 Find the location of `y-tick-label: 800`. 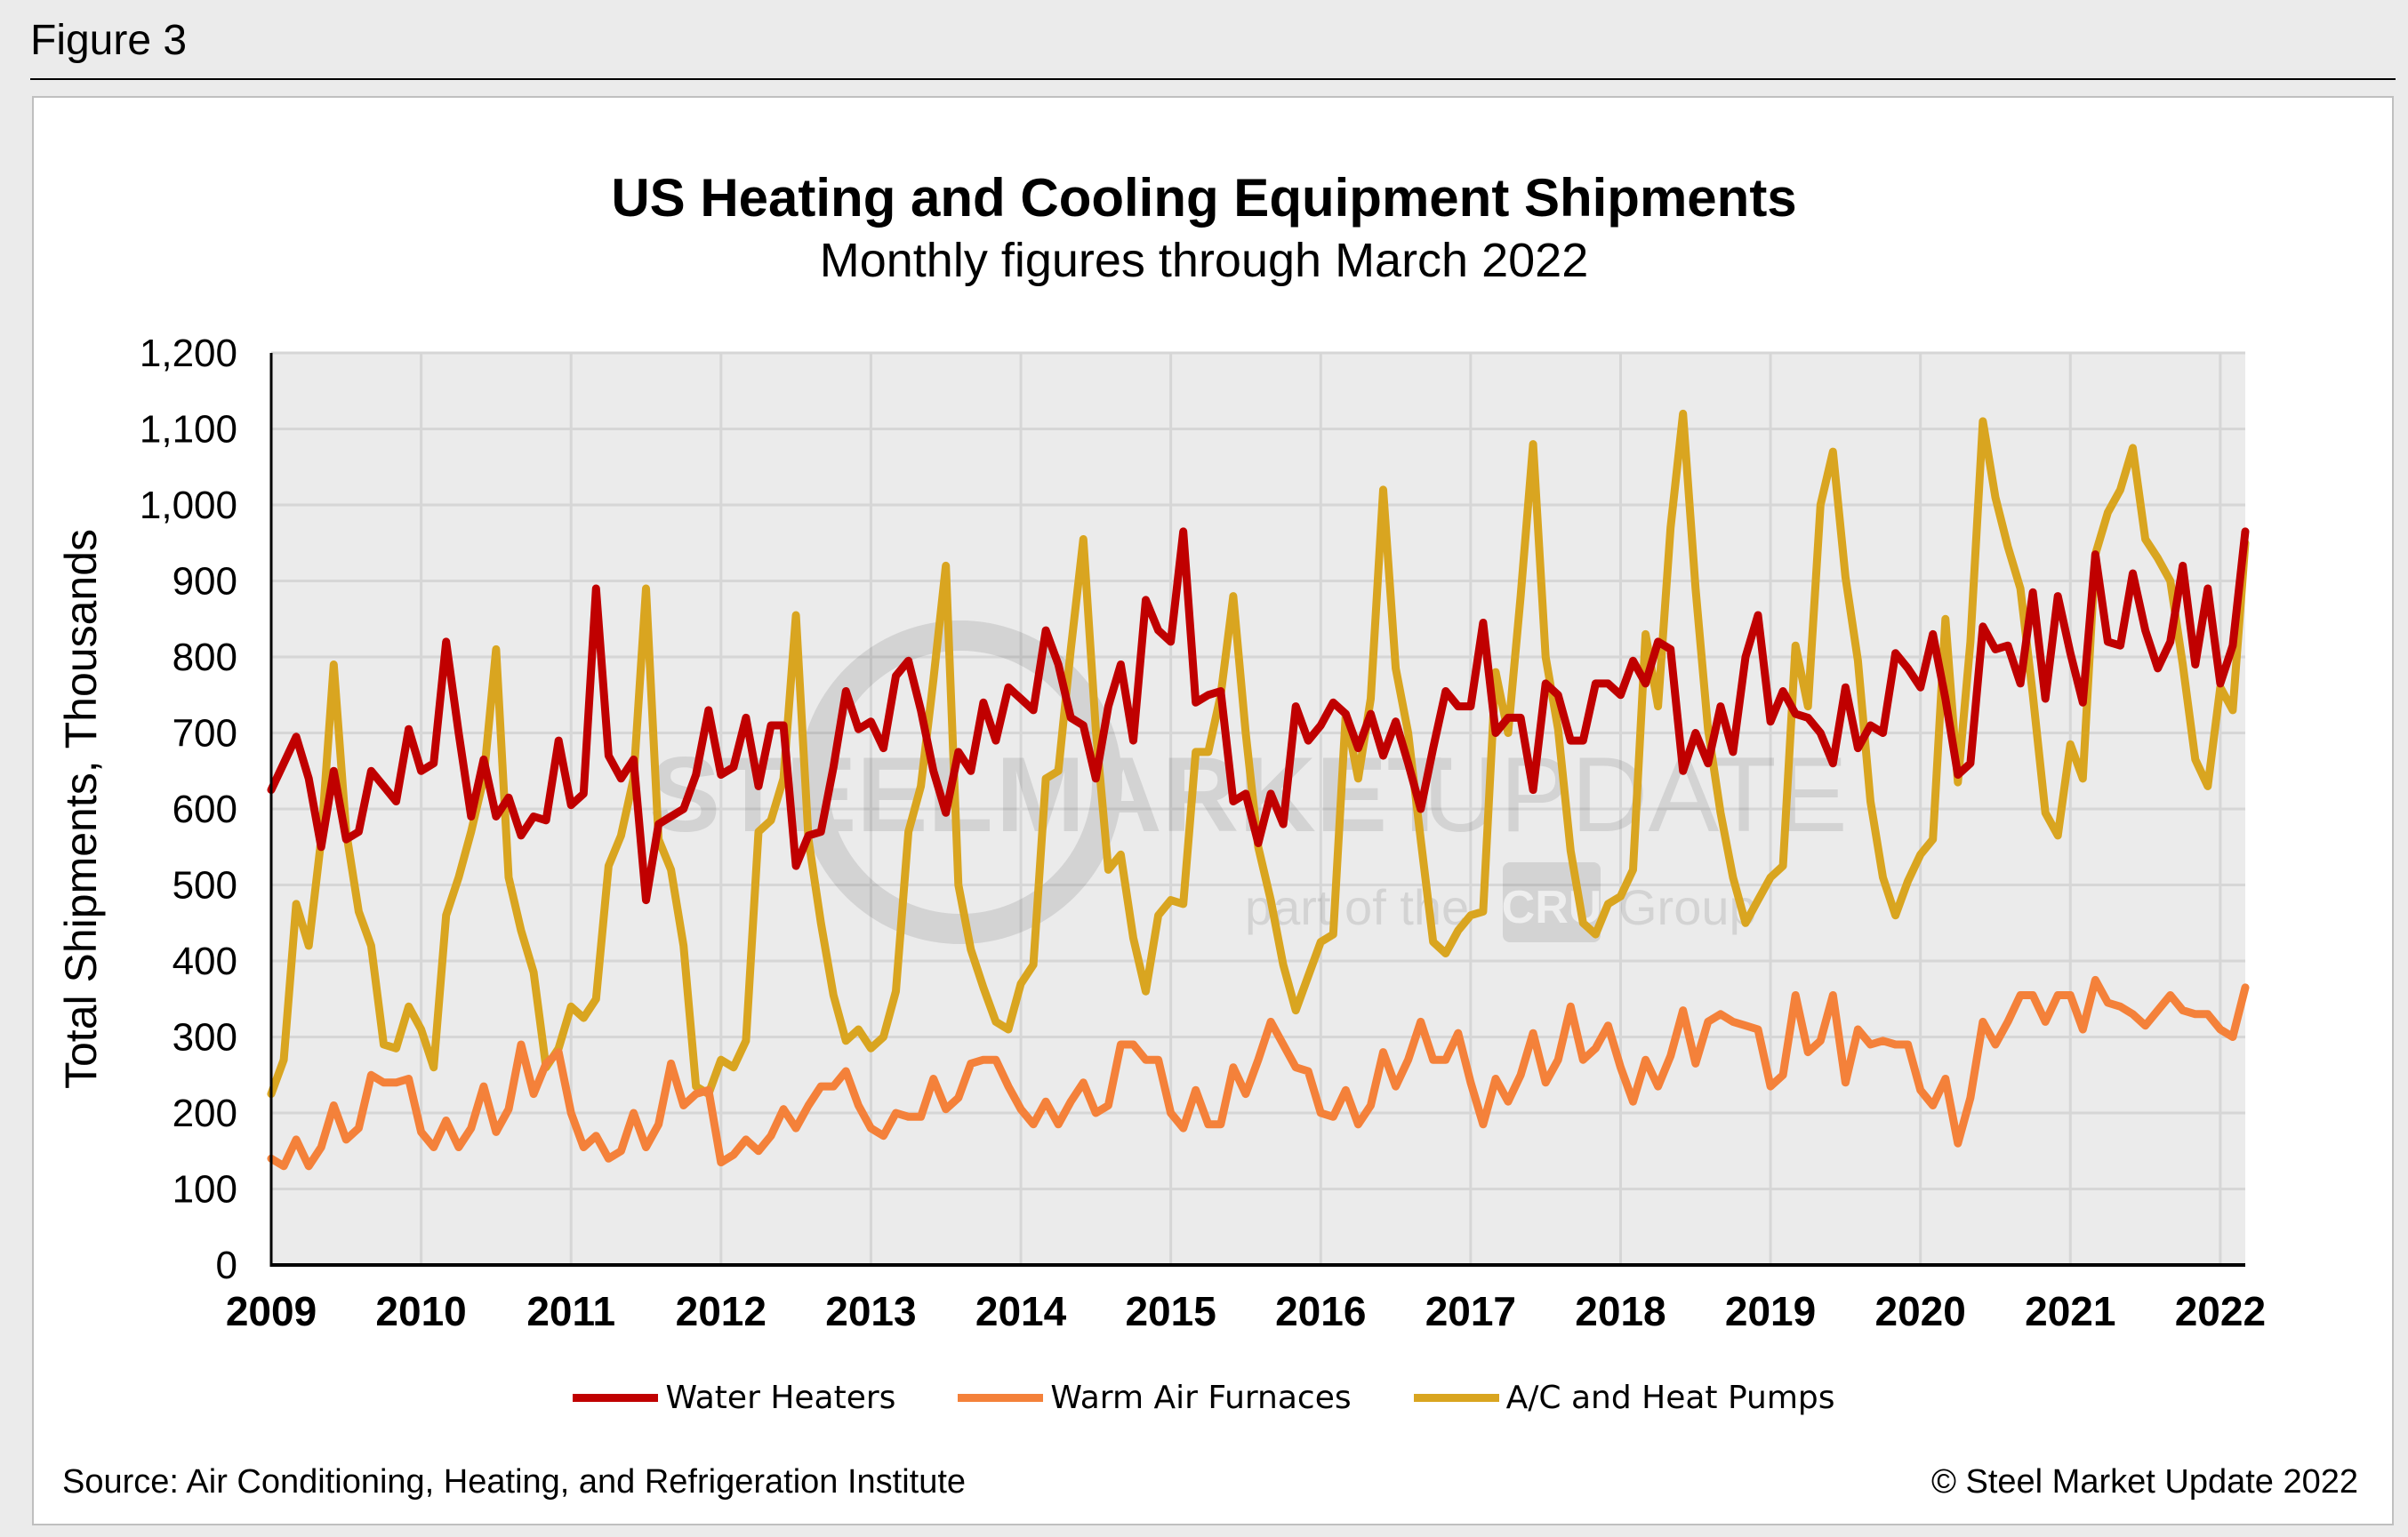

y-tick-label: 800 is located at coordinates (205, 657).